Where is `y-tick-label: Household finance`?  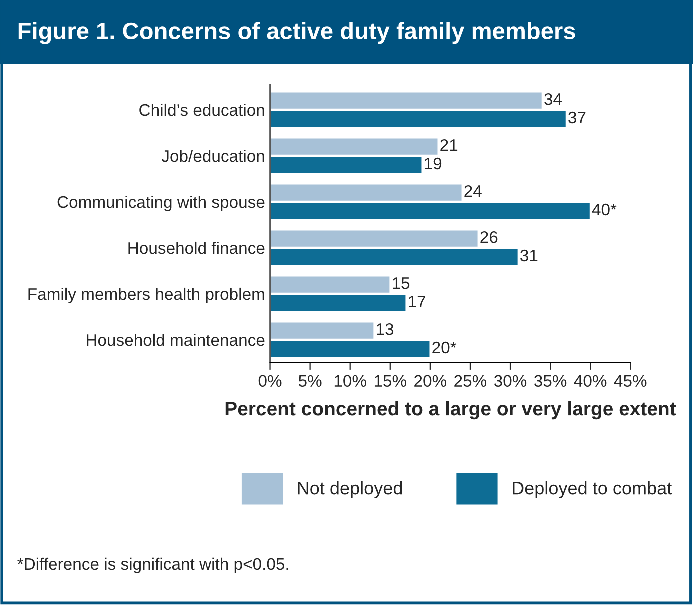
y-tick-label: Household finance is located at coordinates (196, 248).